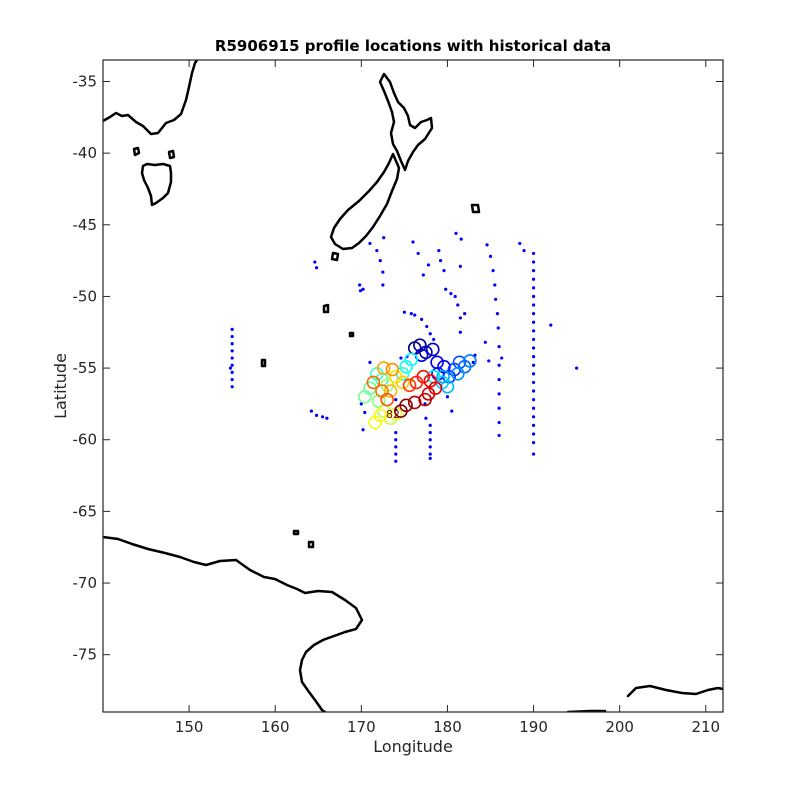 This screenshot has width=800, height=800. I want to click on new-zealand-south-island, so click(365, 201).